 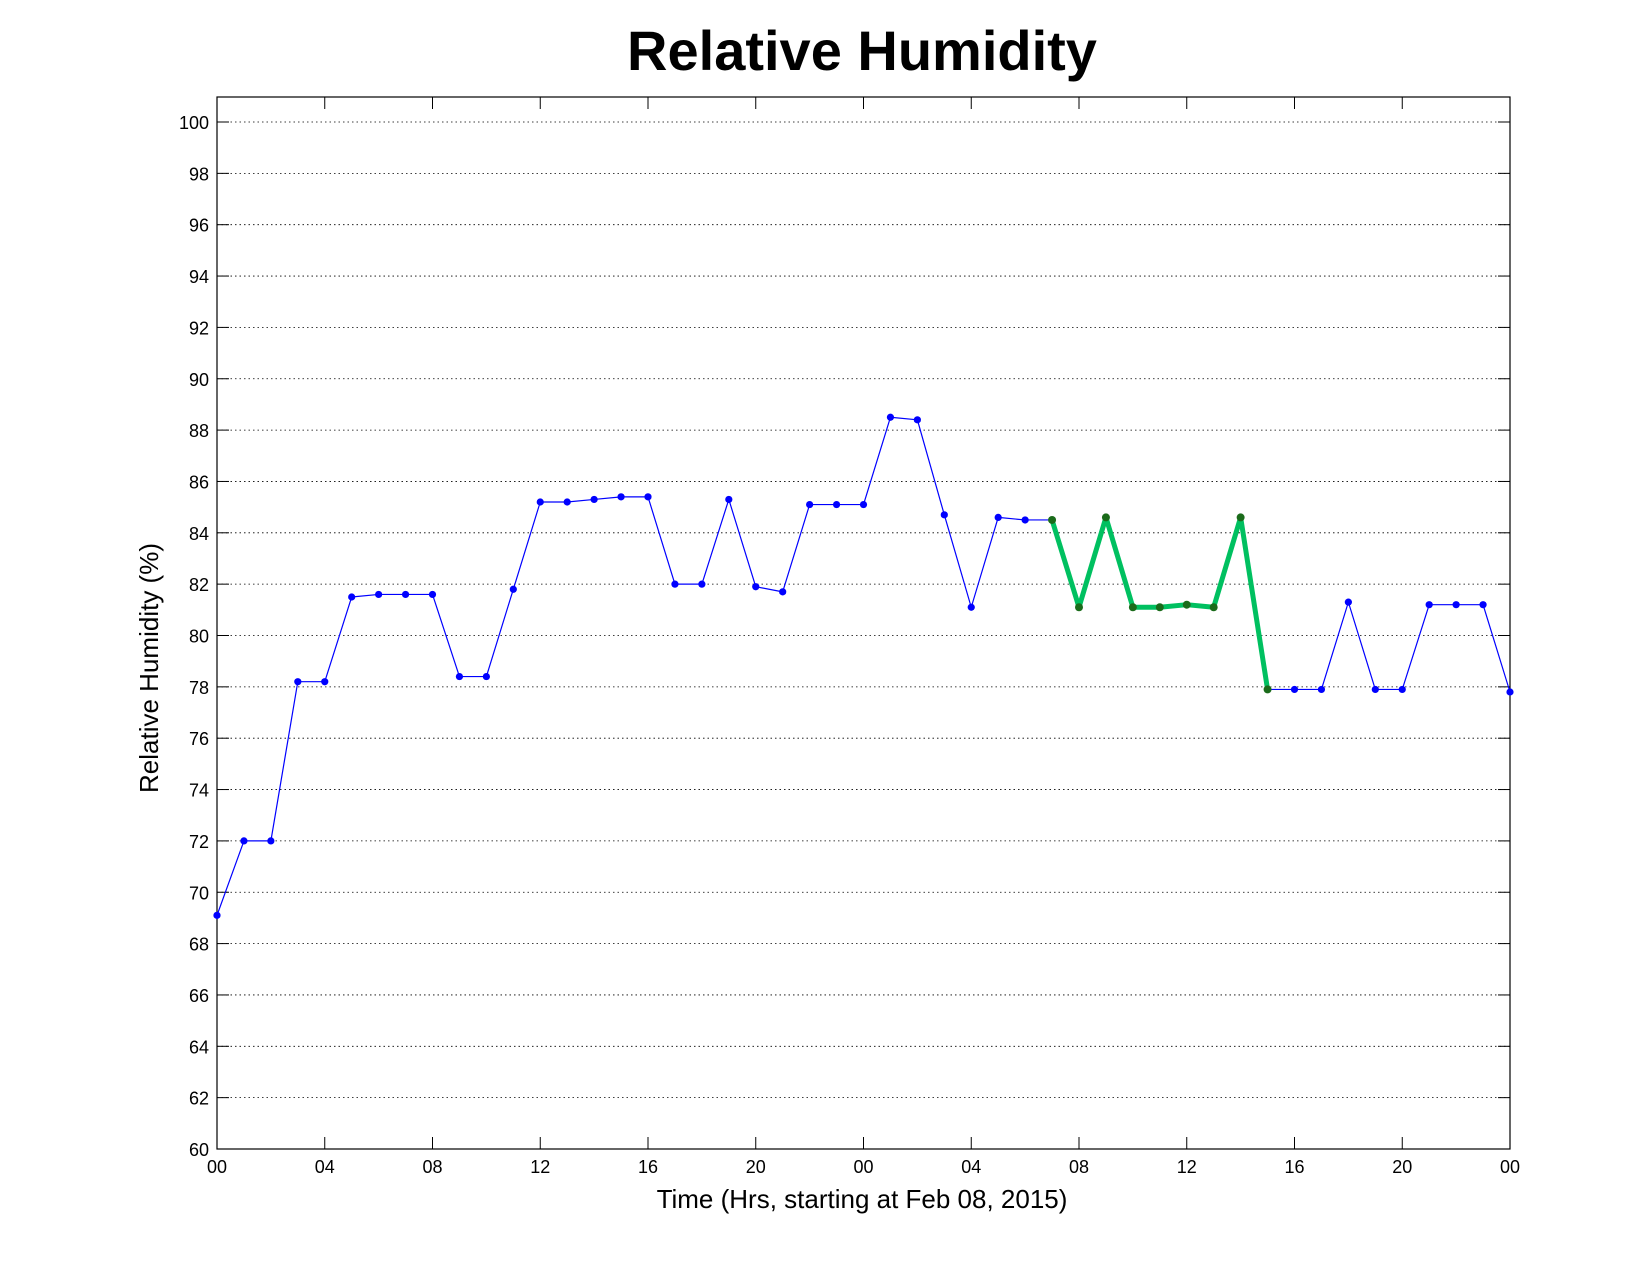 I want to click on y-axis-label: Relative Humidity (%), so click(x=149, y=668).